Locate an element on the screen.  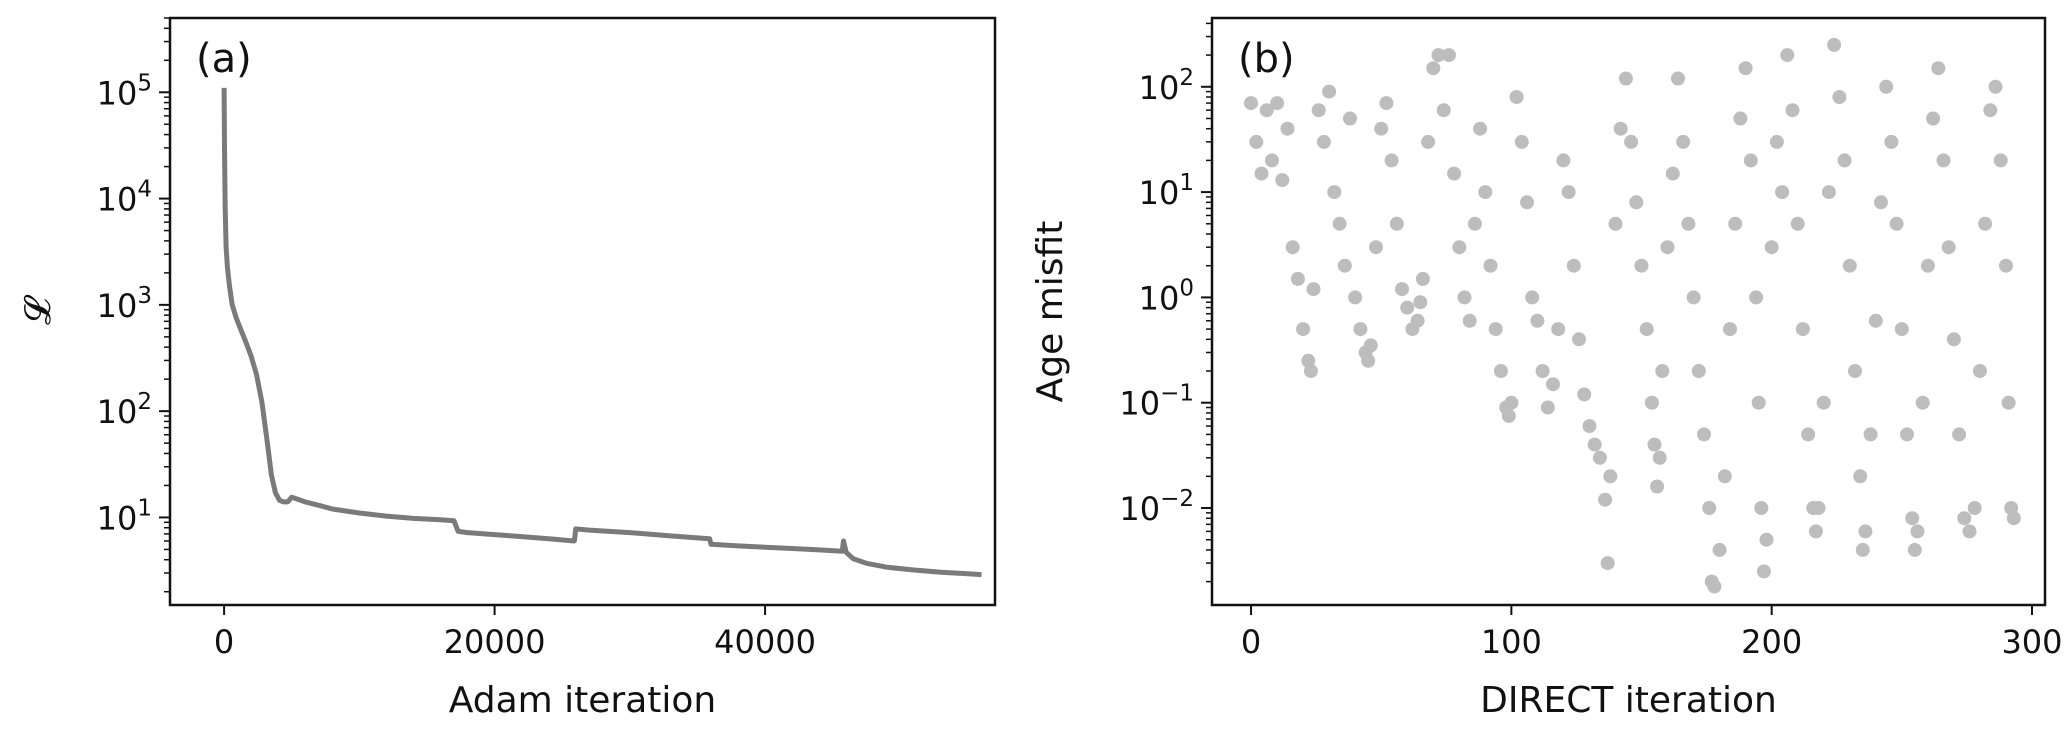
x-axis-label: Adam iteration is located at coordinates (583, 700).